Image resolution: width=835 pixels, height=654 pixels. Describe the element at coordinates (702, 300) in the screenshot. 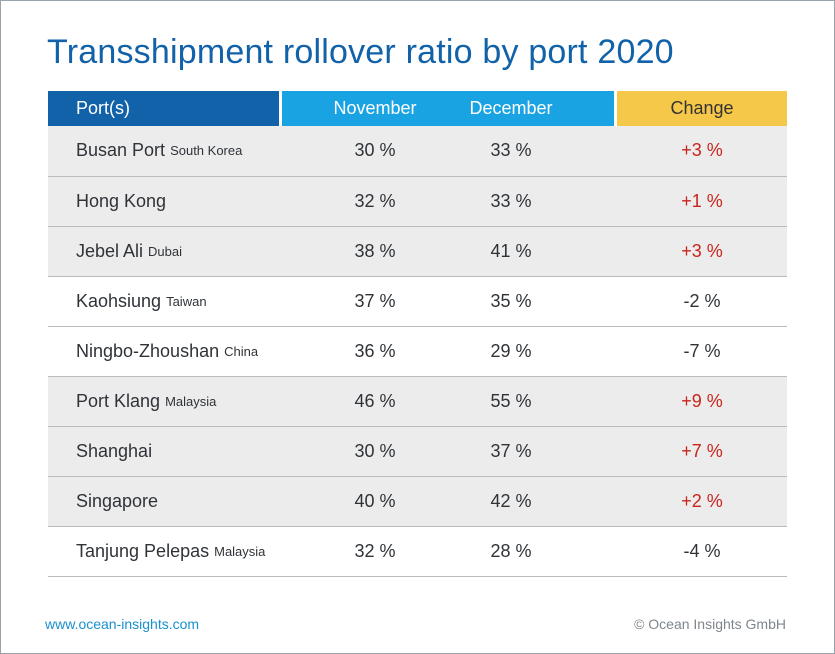

I see `change-value: -2 %` at that location.